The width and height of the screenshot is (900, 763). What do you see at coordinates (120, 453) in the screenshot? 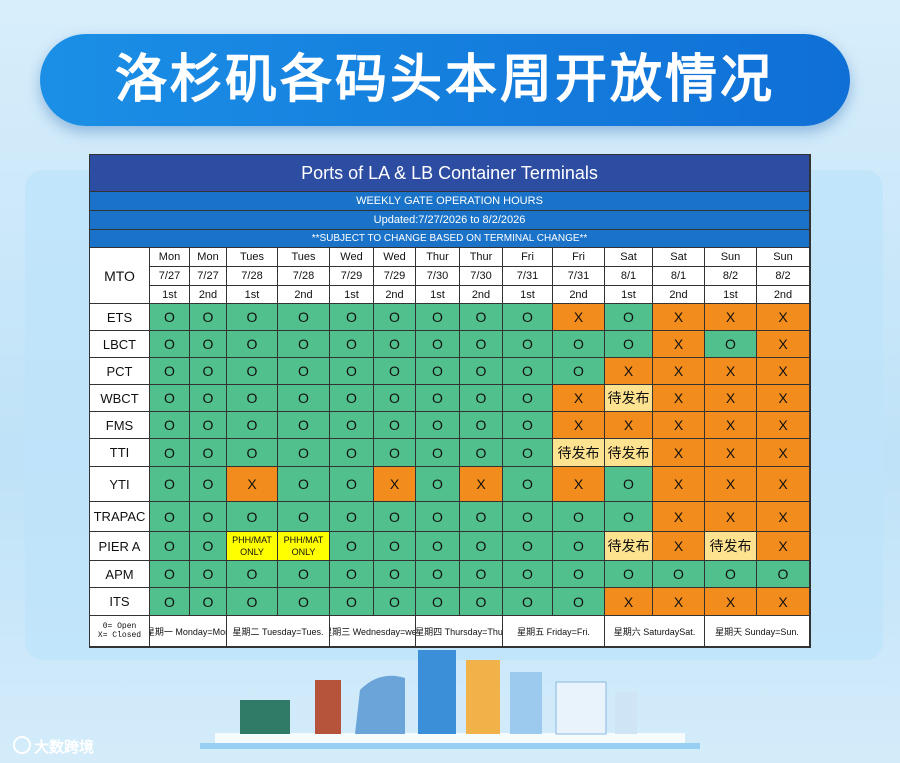
I see `terminal-name: TTI` at bounding box center [120, 453].